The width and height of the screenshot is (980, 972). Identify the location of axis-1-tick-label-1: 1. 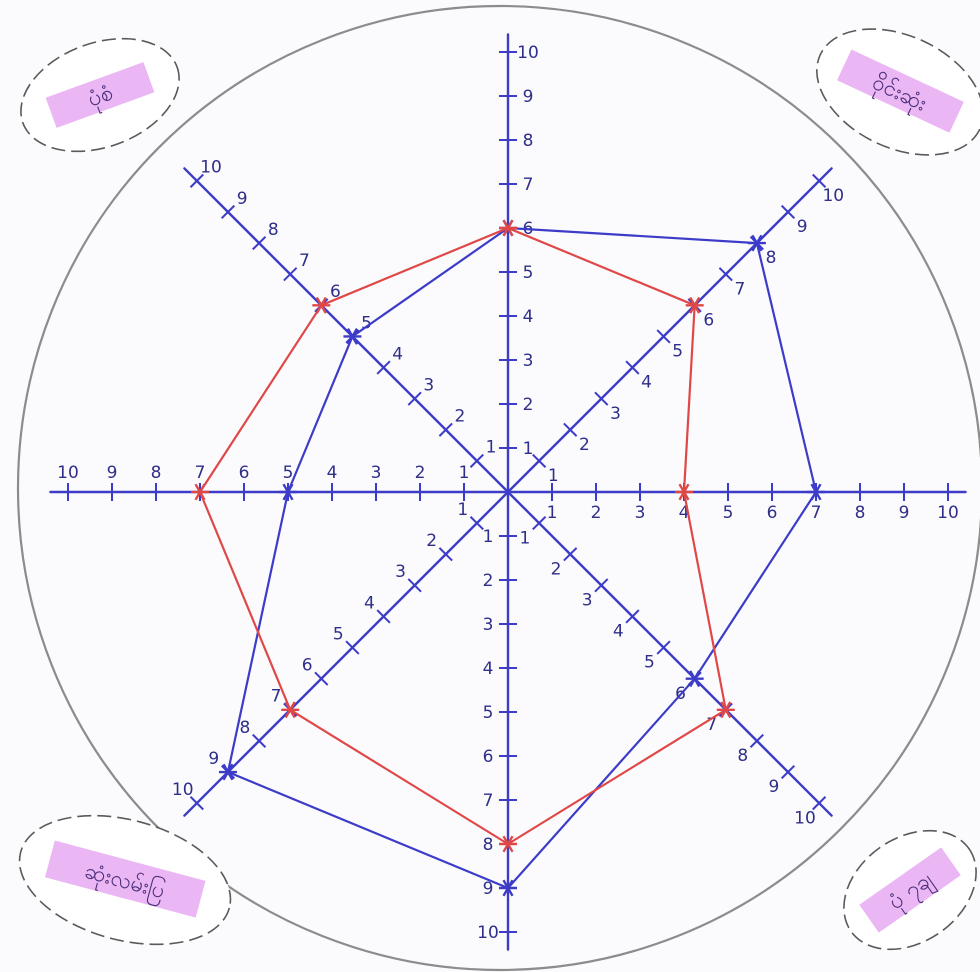
(553, 476).